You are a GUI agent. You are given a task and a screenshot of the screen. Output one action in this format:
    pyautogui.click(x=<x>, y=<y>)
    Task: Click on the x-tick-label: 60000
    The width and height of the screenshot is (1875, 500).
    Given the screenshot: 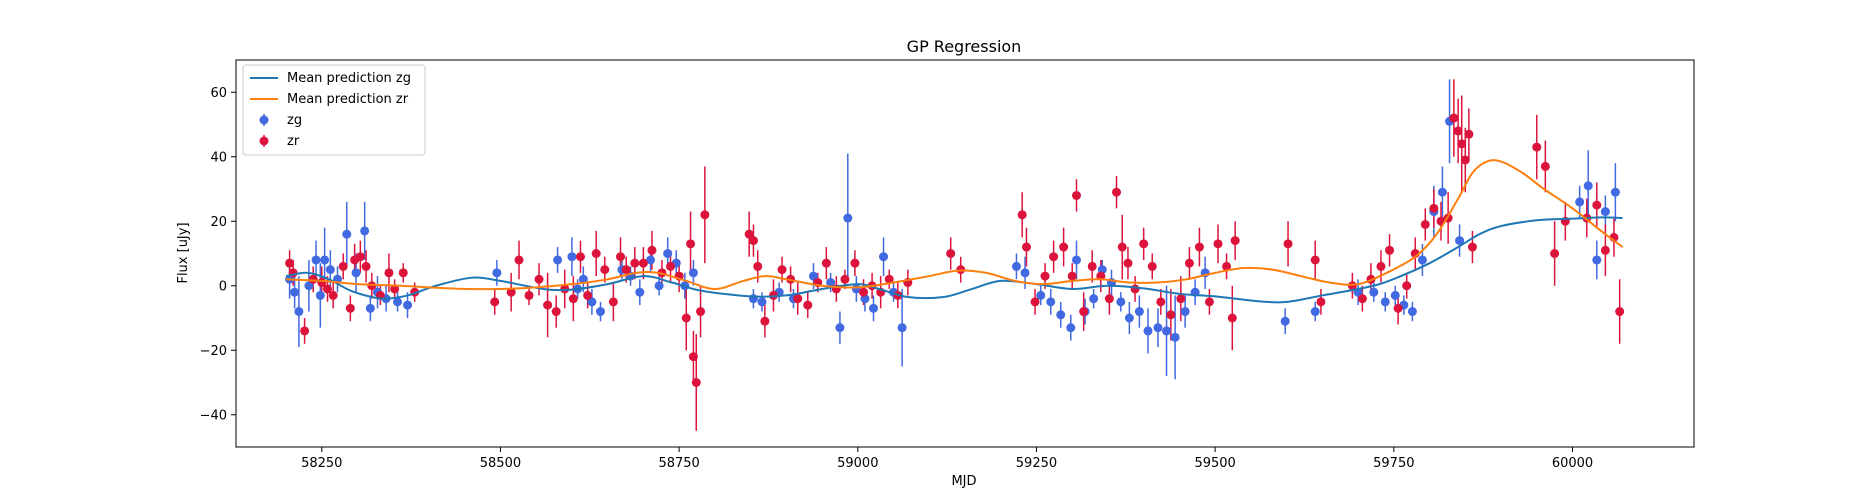 What is the action you would take?
    pyautogui.click(x=1572, y=463)
    